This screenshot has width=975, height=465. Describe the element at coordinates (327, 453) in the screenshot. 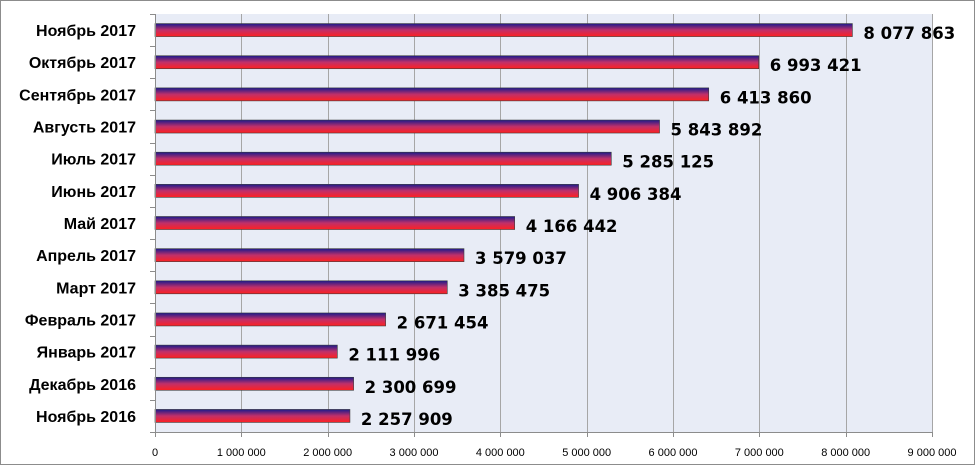

I see `x-tick-label: 2 000 000` at that location.